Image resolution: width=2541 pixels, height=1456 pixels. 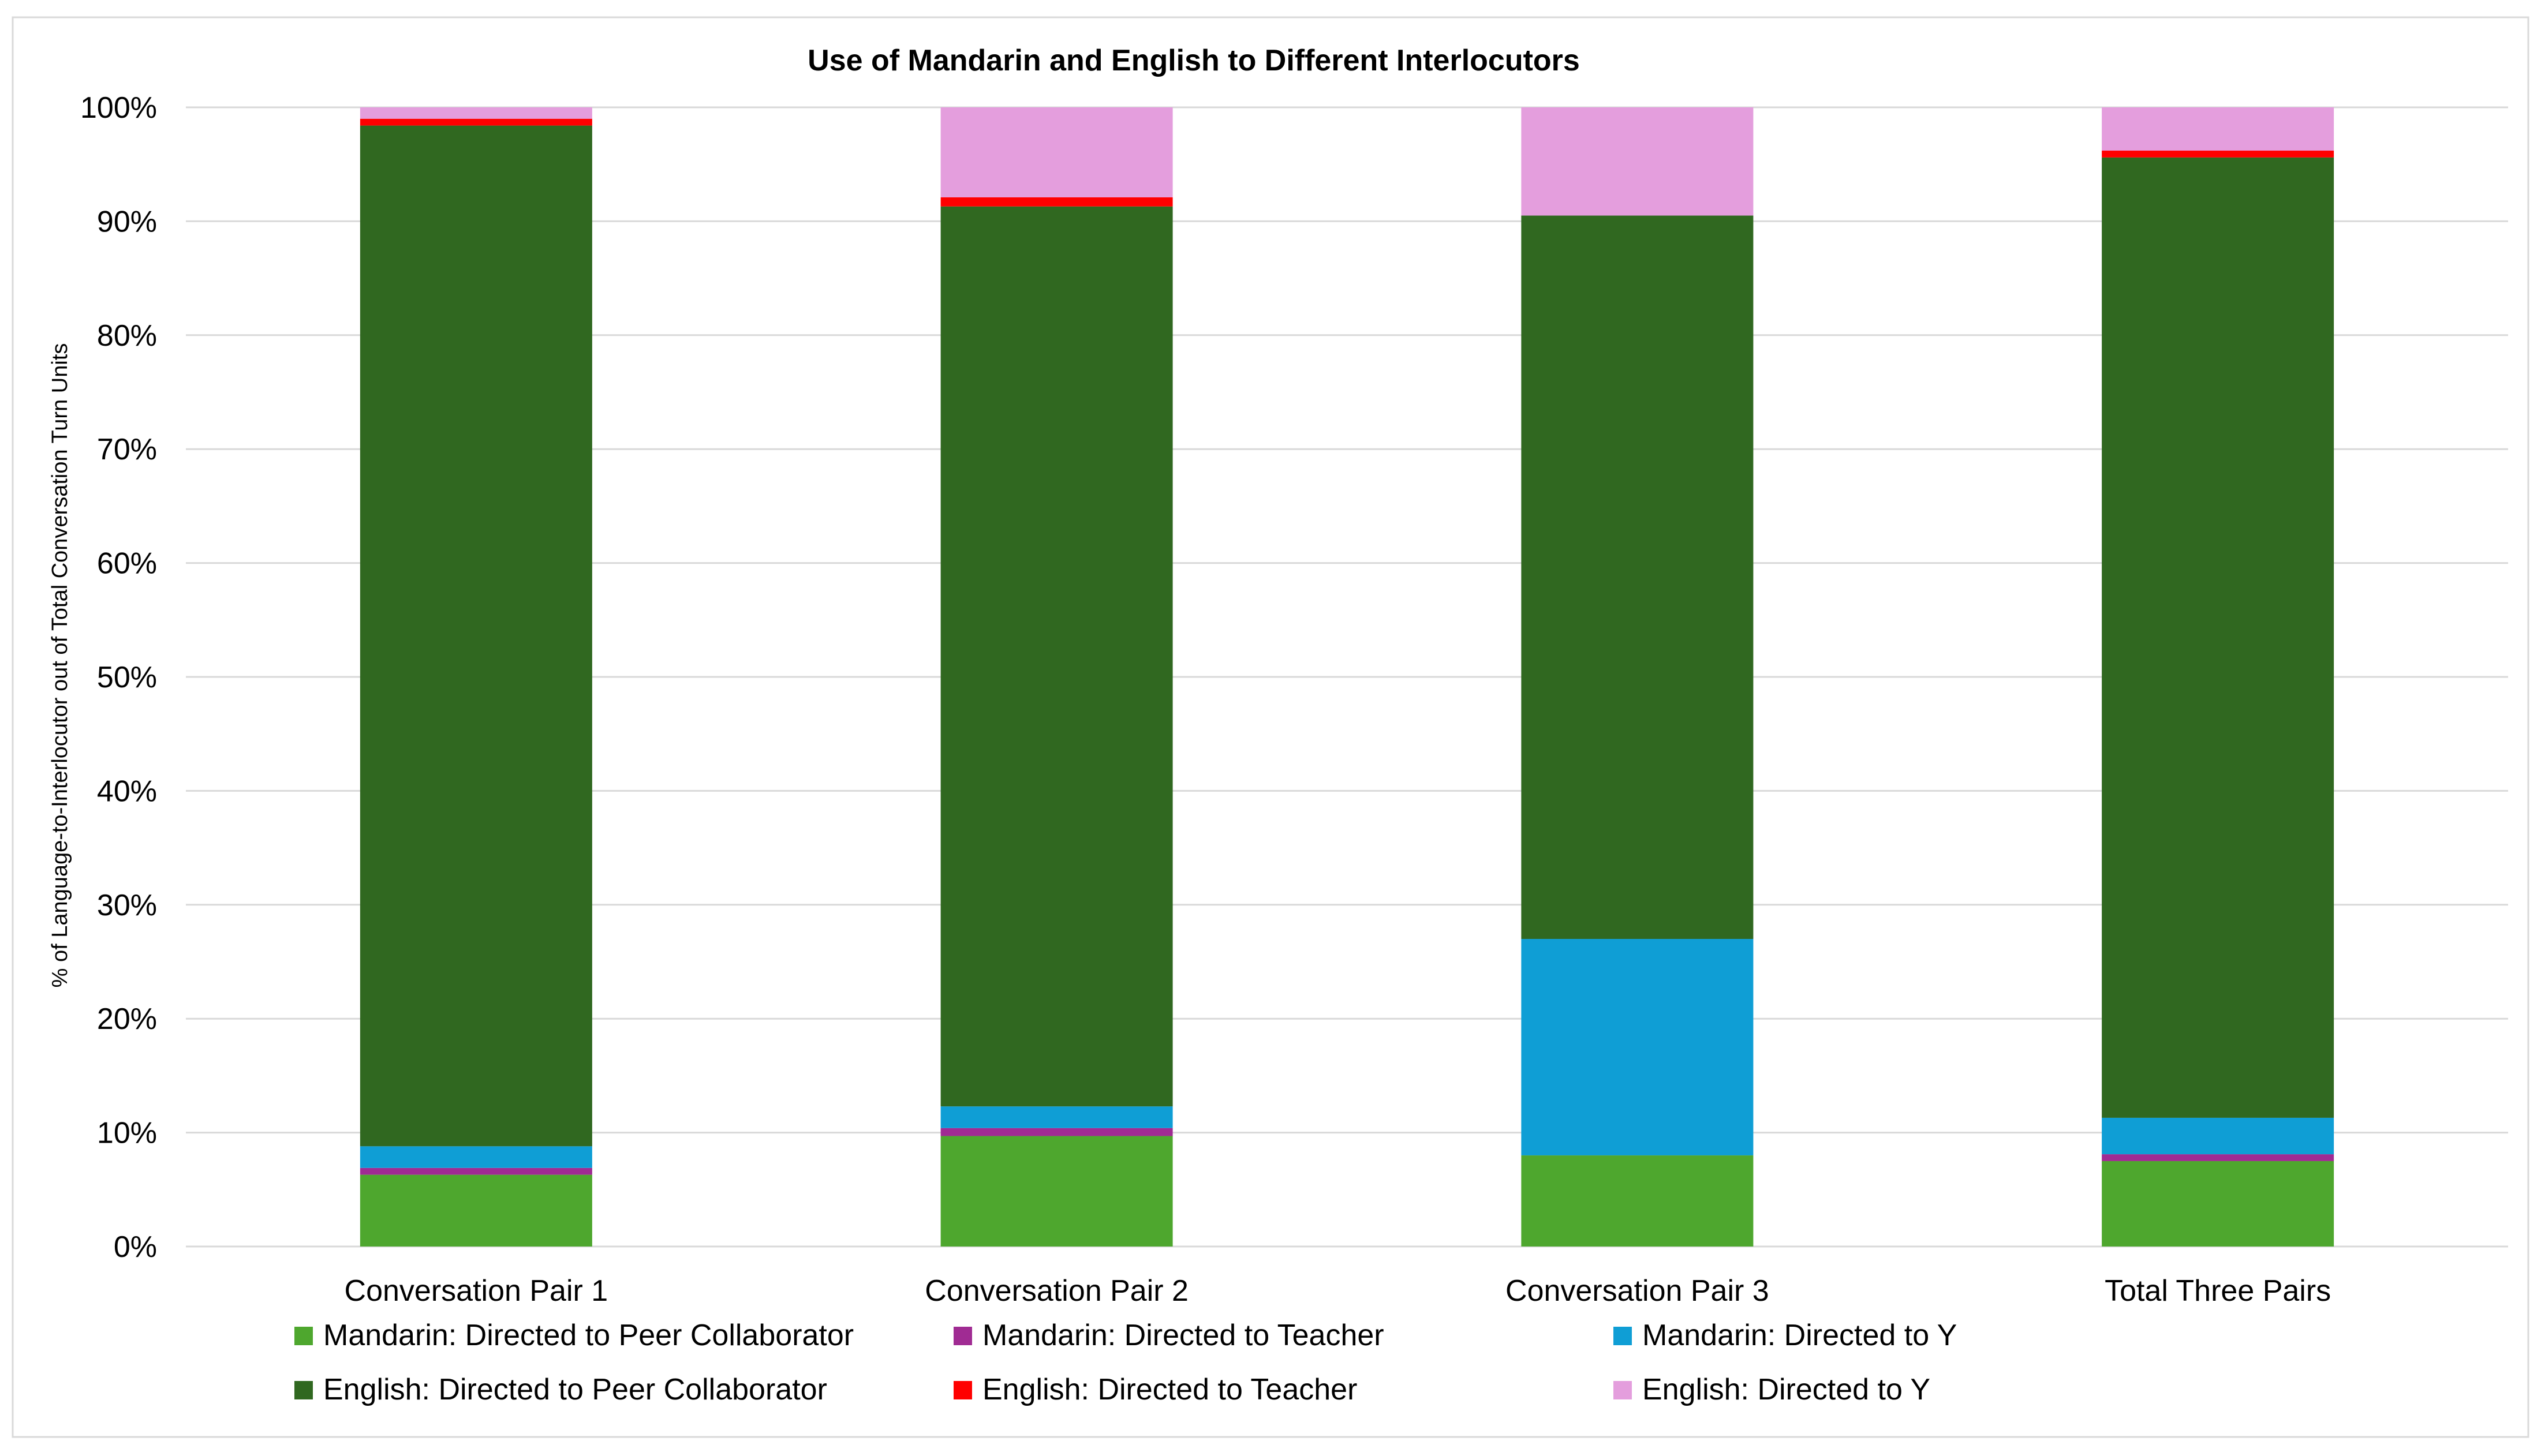 I want to click on y-tick-label: 40%, so click(x=127, y=791).